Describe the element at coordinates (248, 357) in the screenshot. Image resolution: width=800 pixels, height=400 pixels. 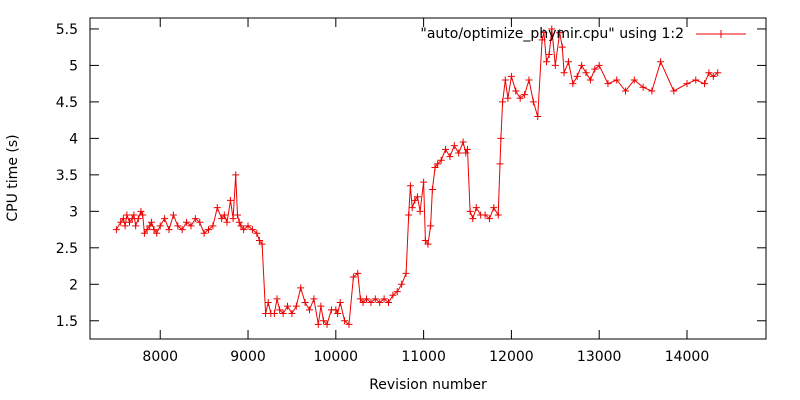
I see `x-tick-label: 9000` at that location.